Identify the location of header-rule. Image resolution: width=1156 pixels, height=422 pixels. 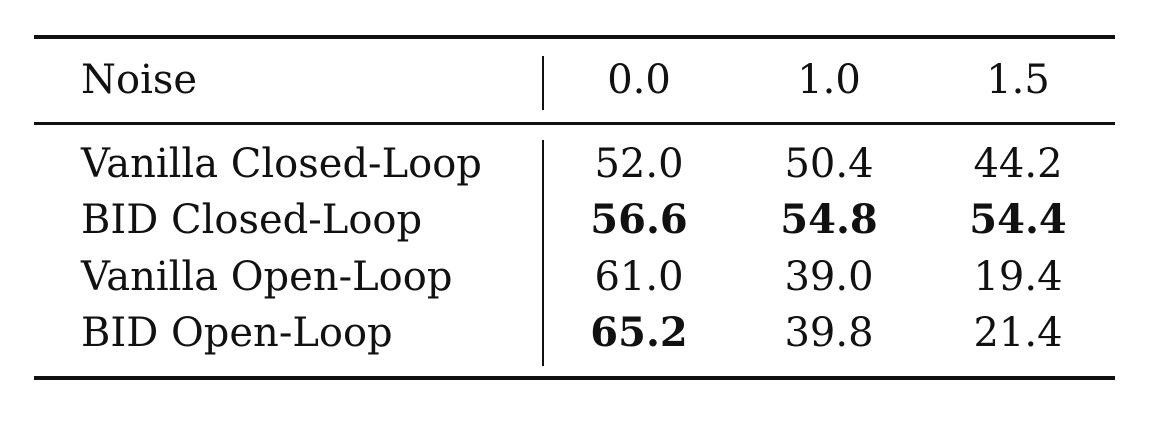
(574, 123).